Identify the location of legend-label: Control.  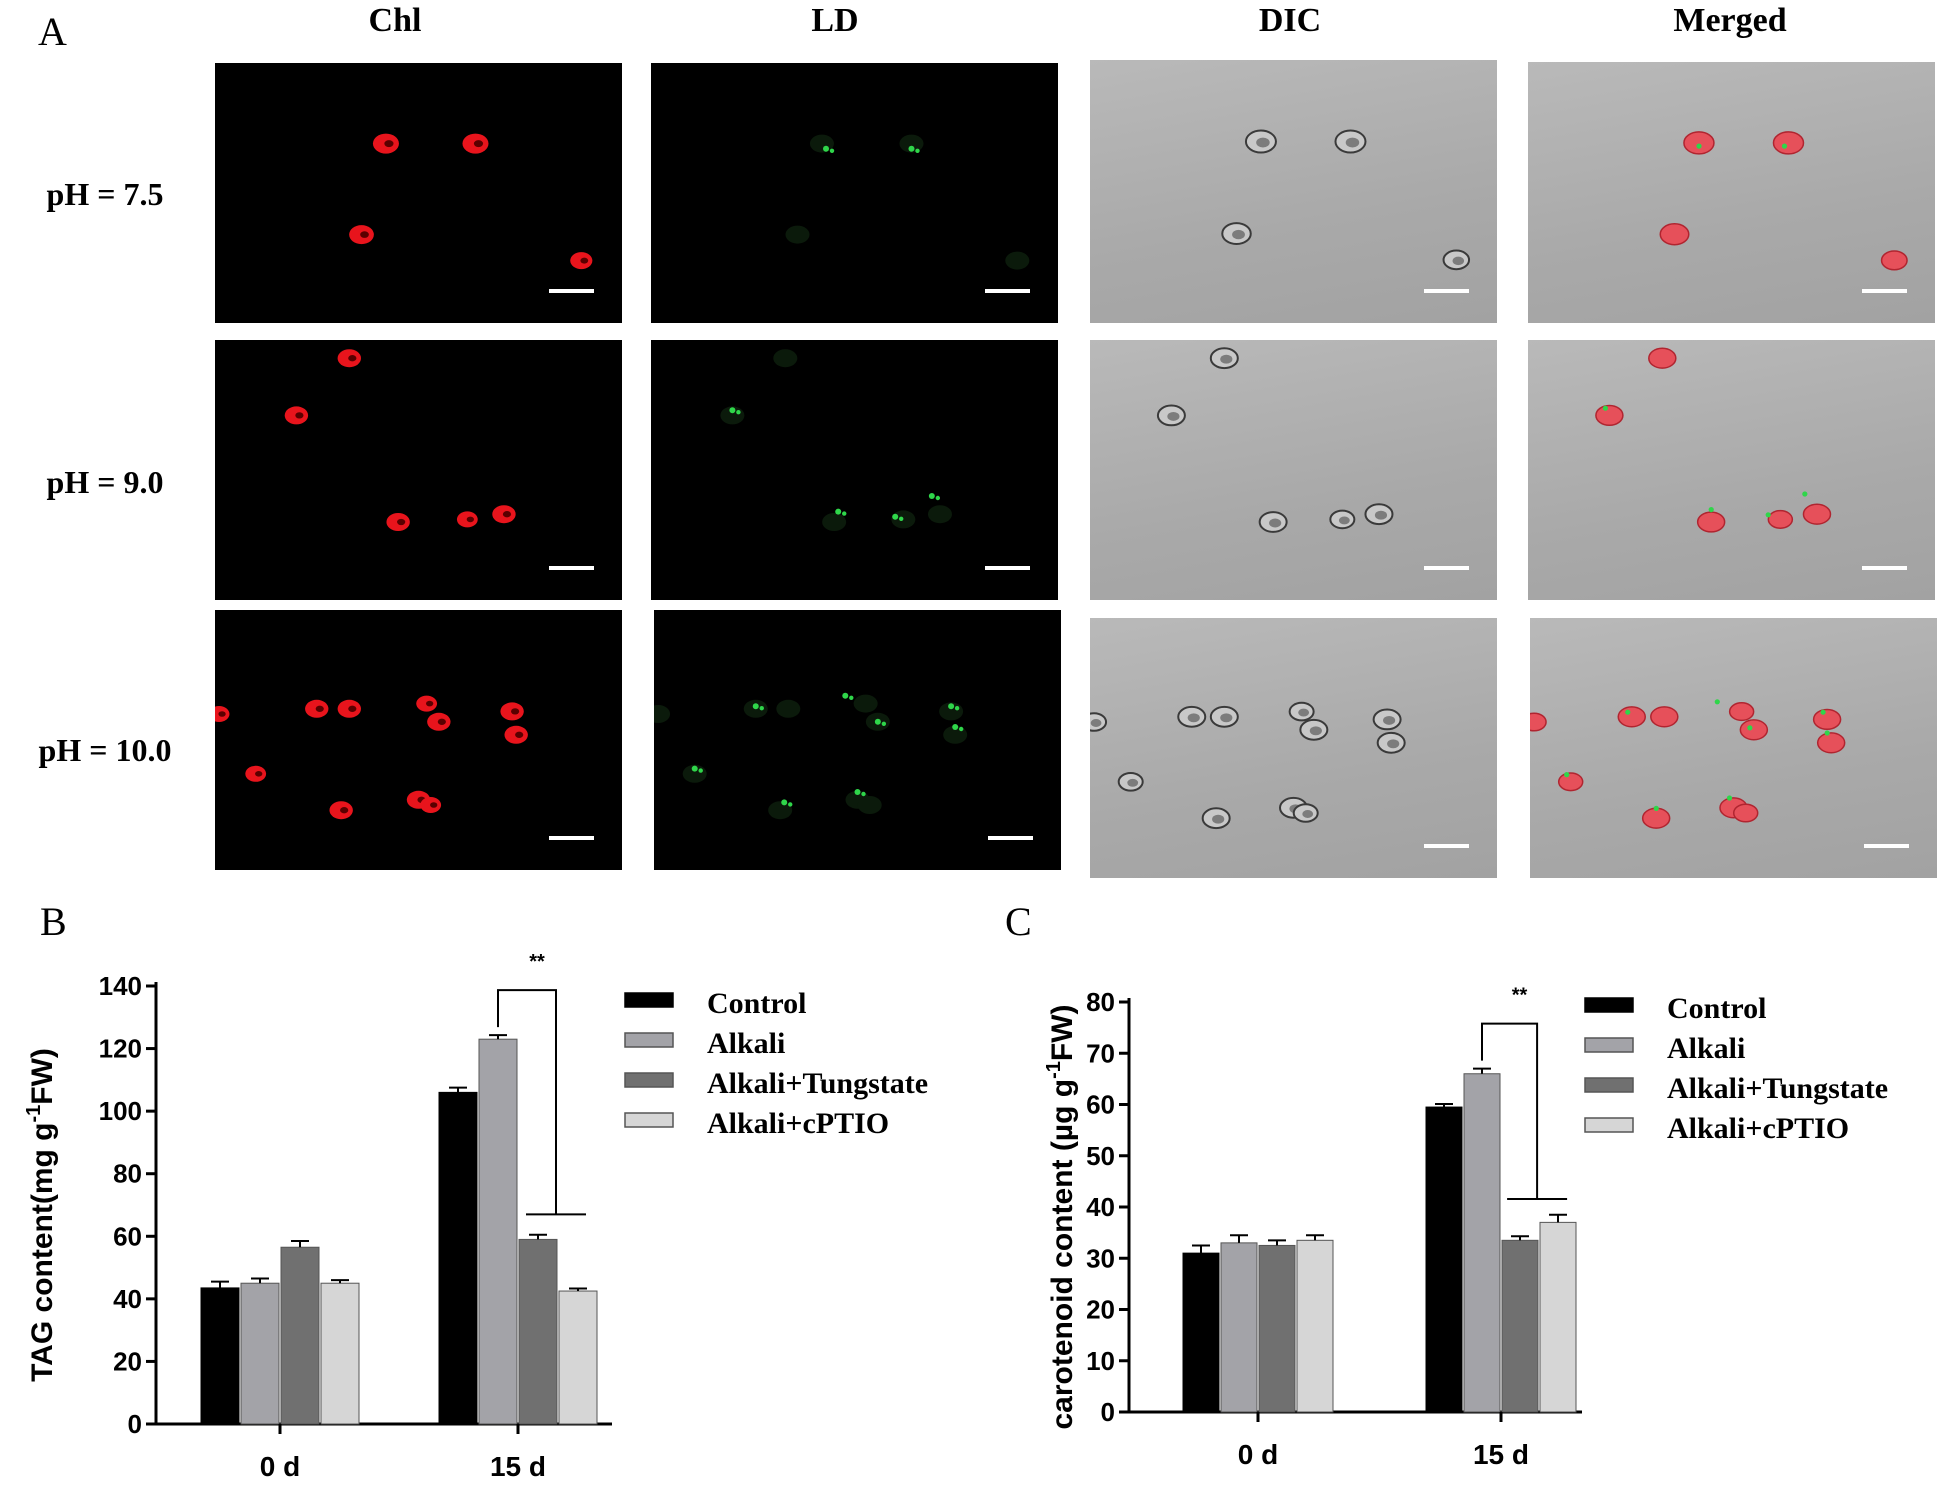
(756, 1003).